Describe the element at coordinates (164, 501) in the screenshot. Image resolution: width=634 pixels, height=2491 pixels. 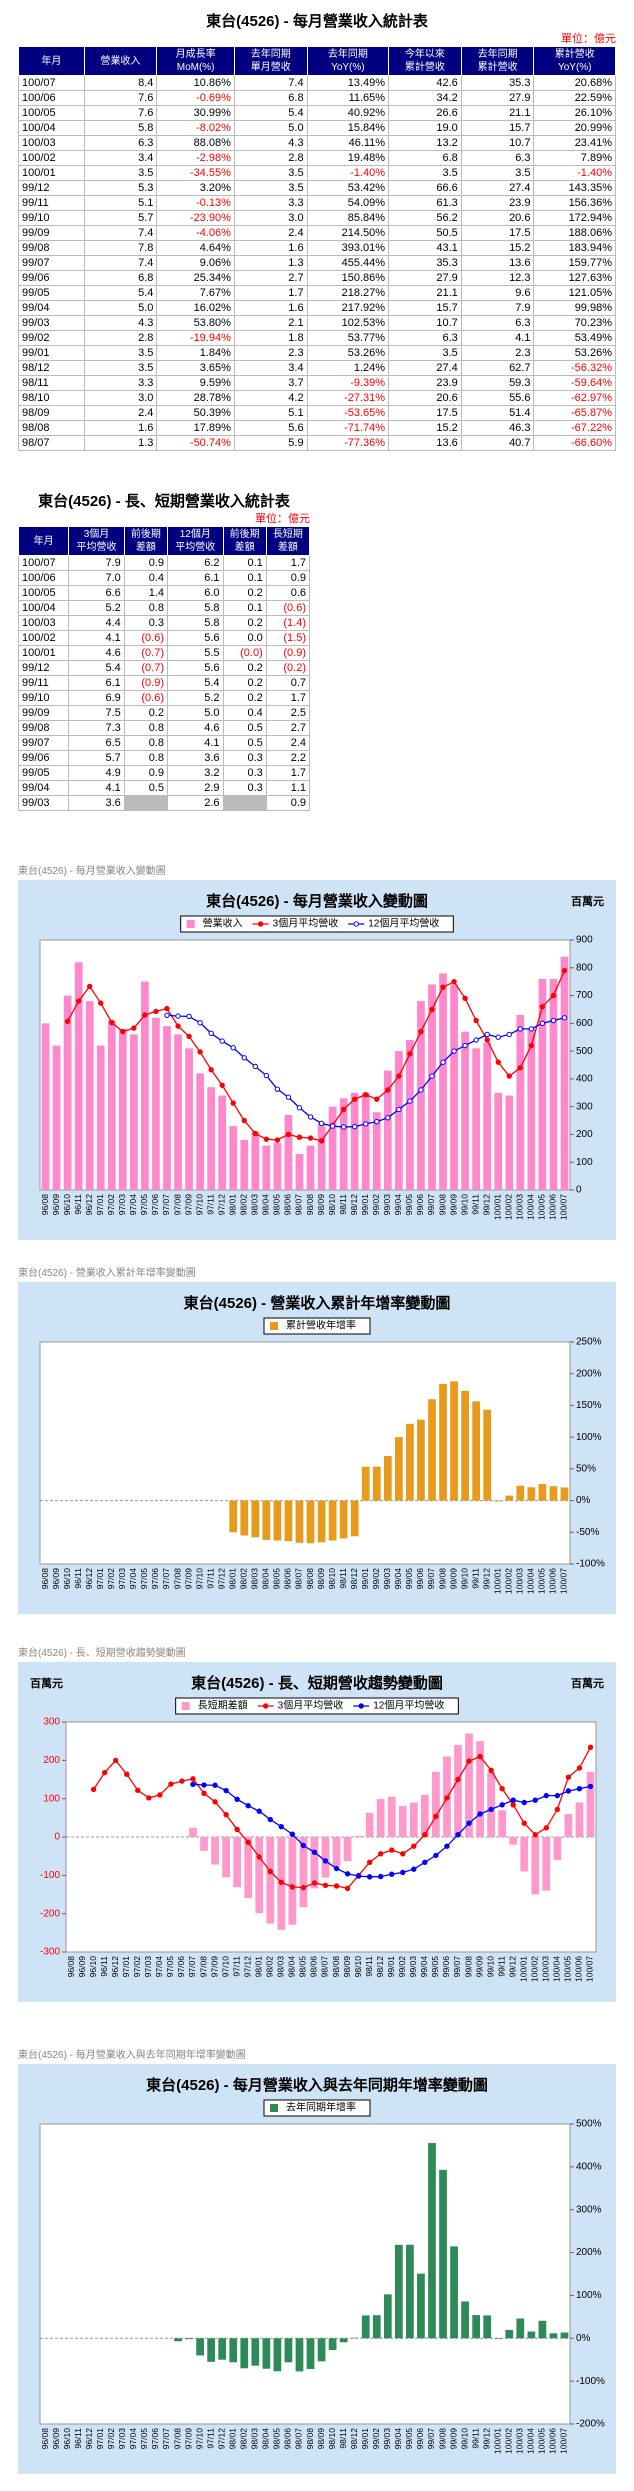
I see `table-title: 東台(4526) - 長、短期營業收入統計表` at that location.